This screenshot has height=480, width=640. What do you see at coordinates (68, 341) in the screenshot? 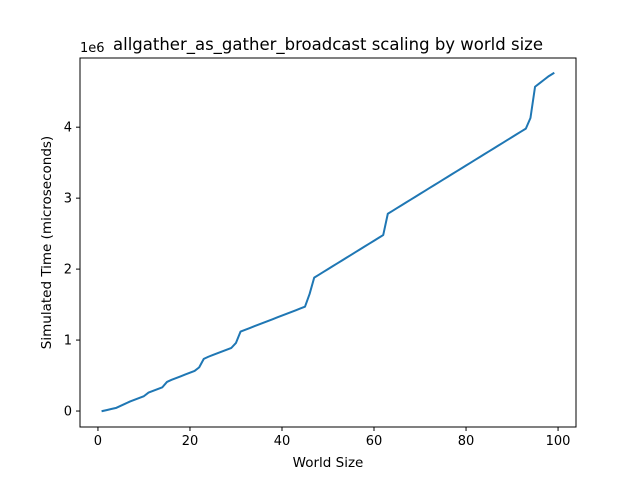
I see `y-tick-label: 1` at bounding box center [68, 341].